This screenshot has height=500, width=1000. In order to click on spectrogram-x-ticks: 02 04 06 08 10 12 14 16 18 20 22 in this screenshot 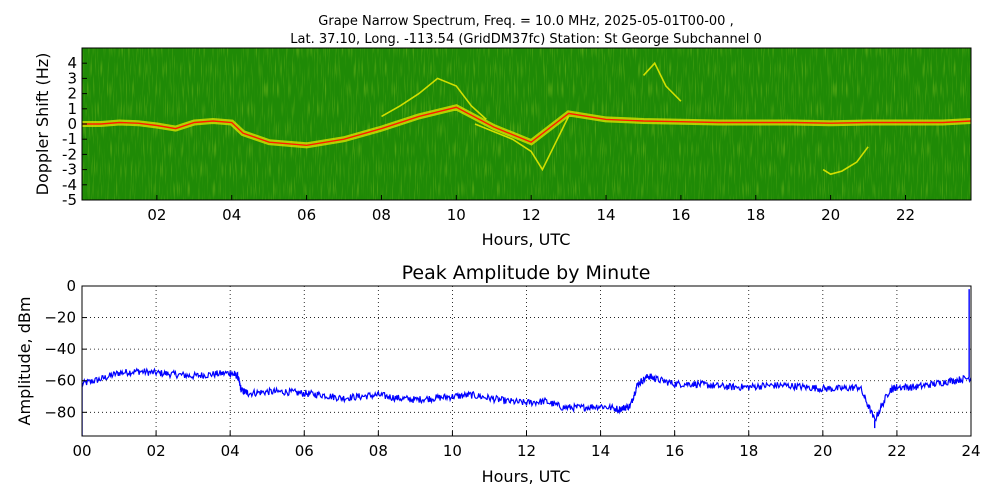, I will do `click(531, 209)`.